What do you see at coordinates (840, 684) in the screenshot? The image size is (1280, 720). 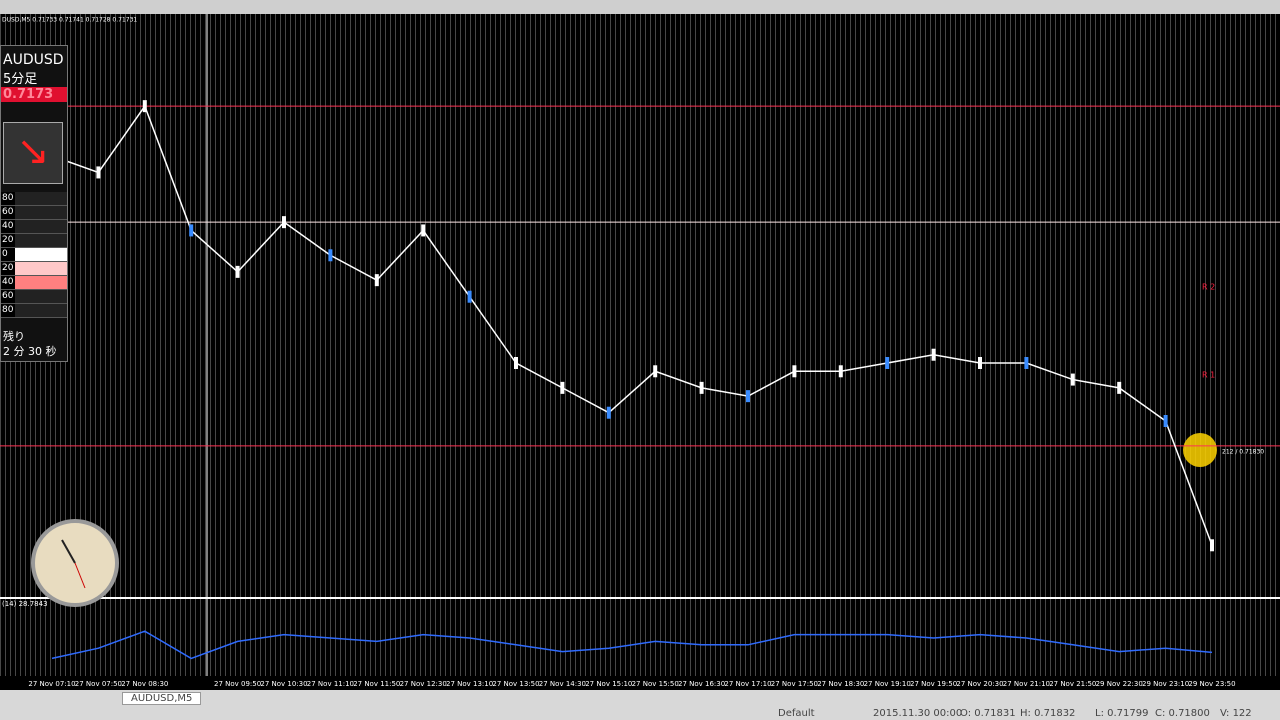 I see `x-tick-label: 27 Nov 18:30` at bounding box center [840, 684].